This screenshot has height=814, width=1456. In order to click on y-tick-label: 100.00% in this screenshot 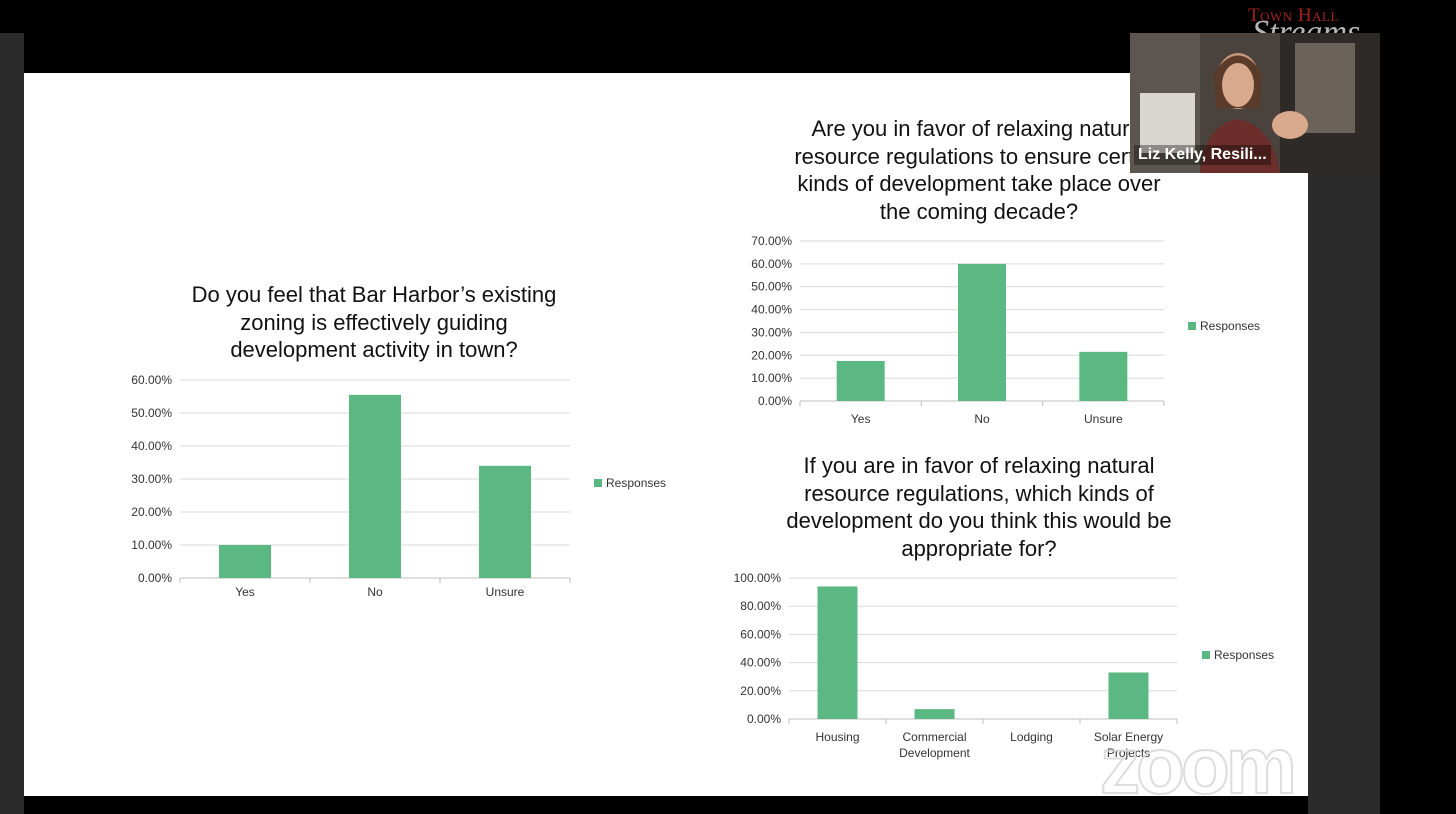, I will do `click(758, 578)`.